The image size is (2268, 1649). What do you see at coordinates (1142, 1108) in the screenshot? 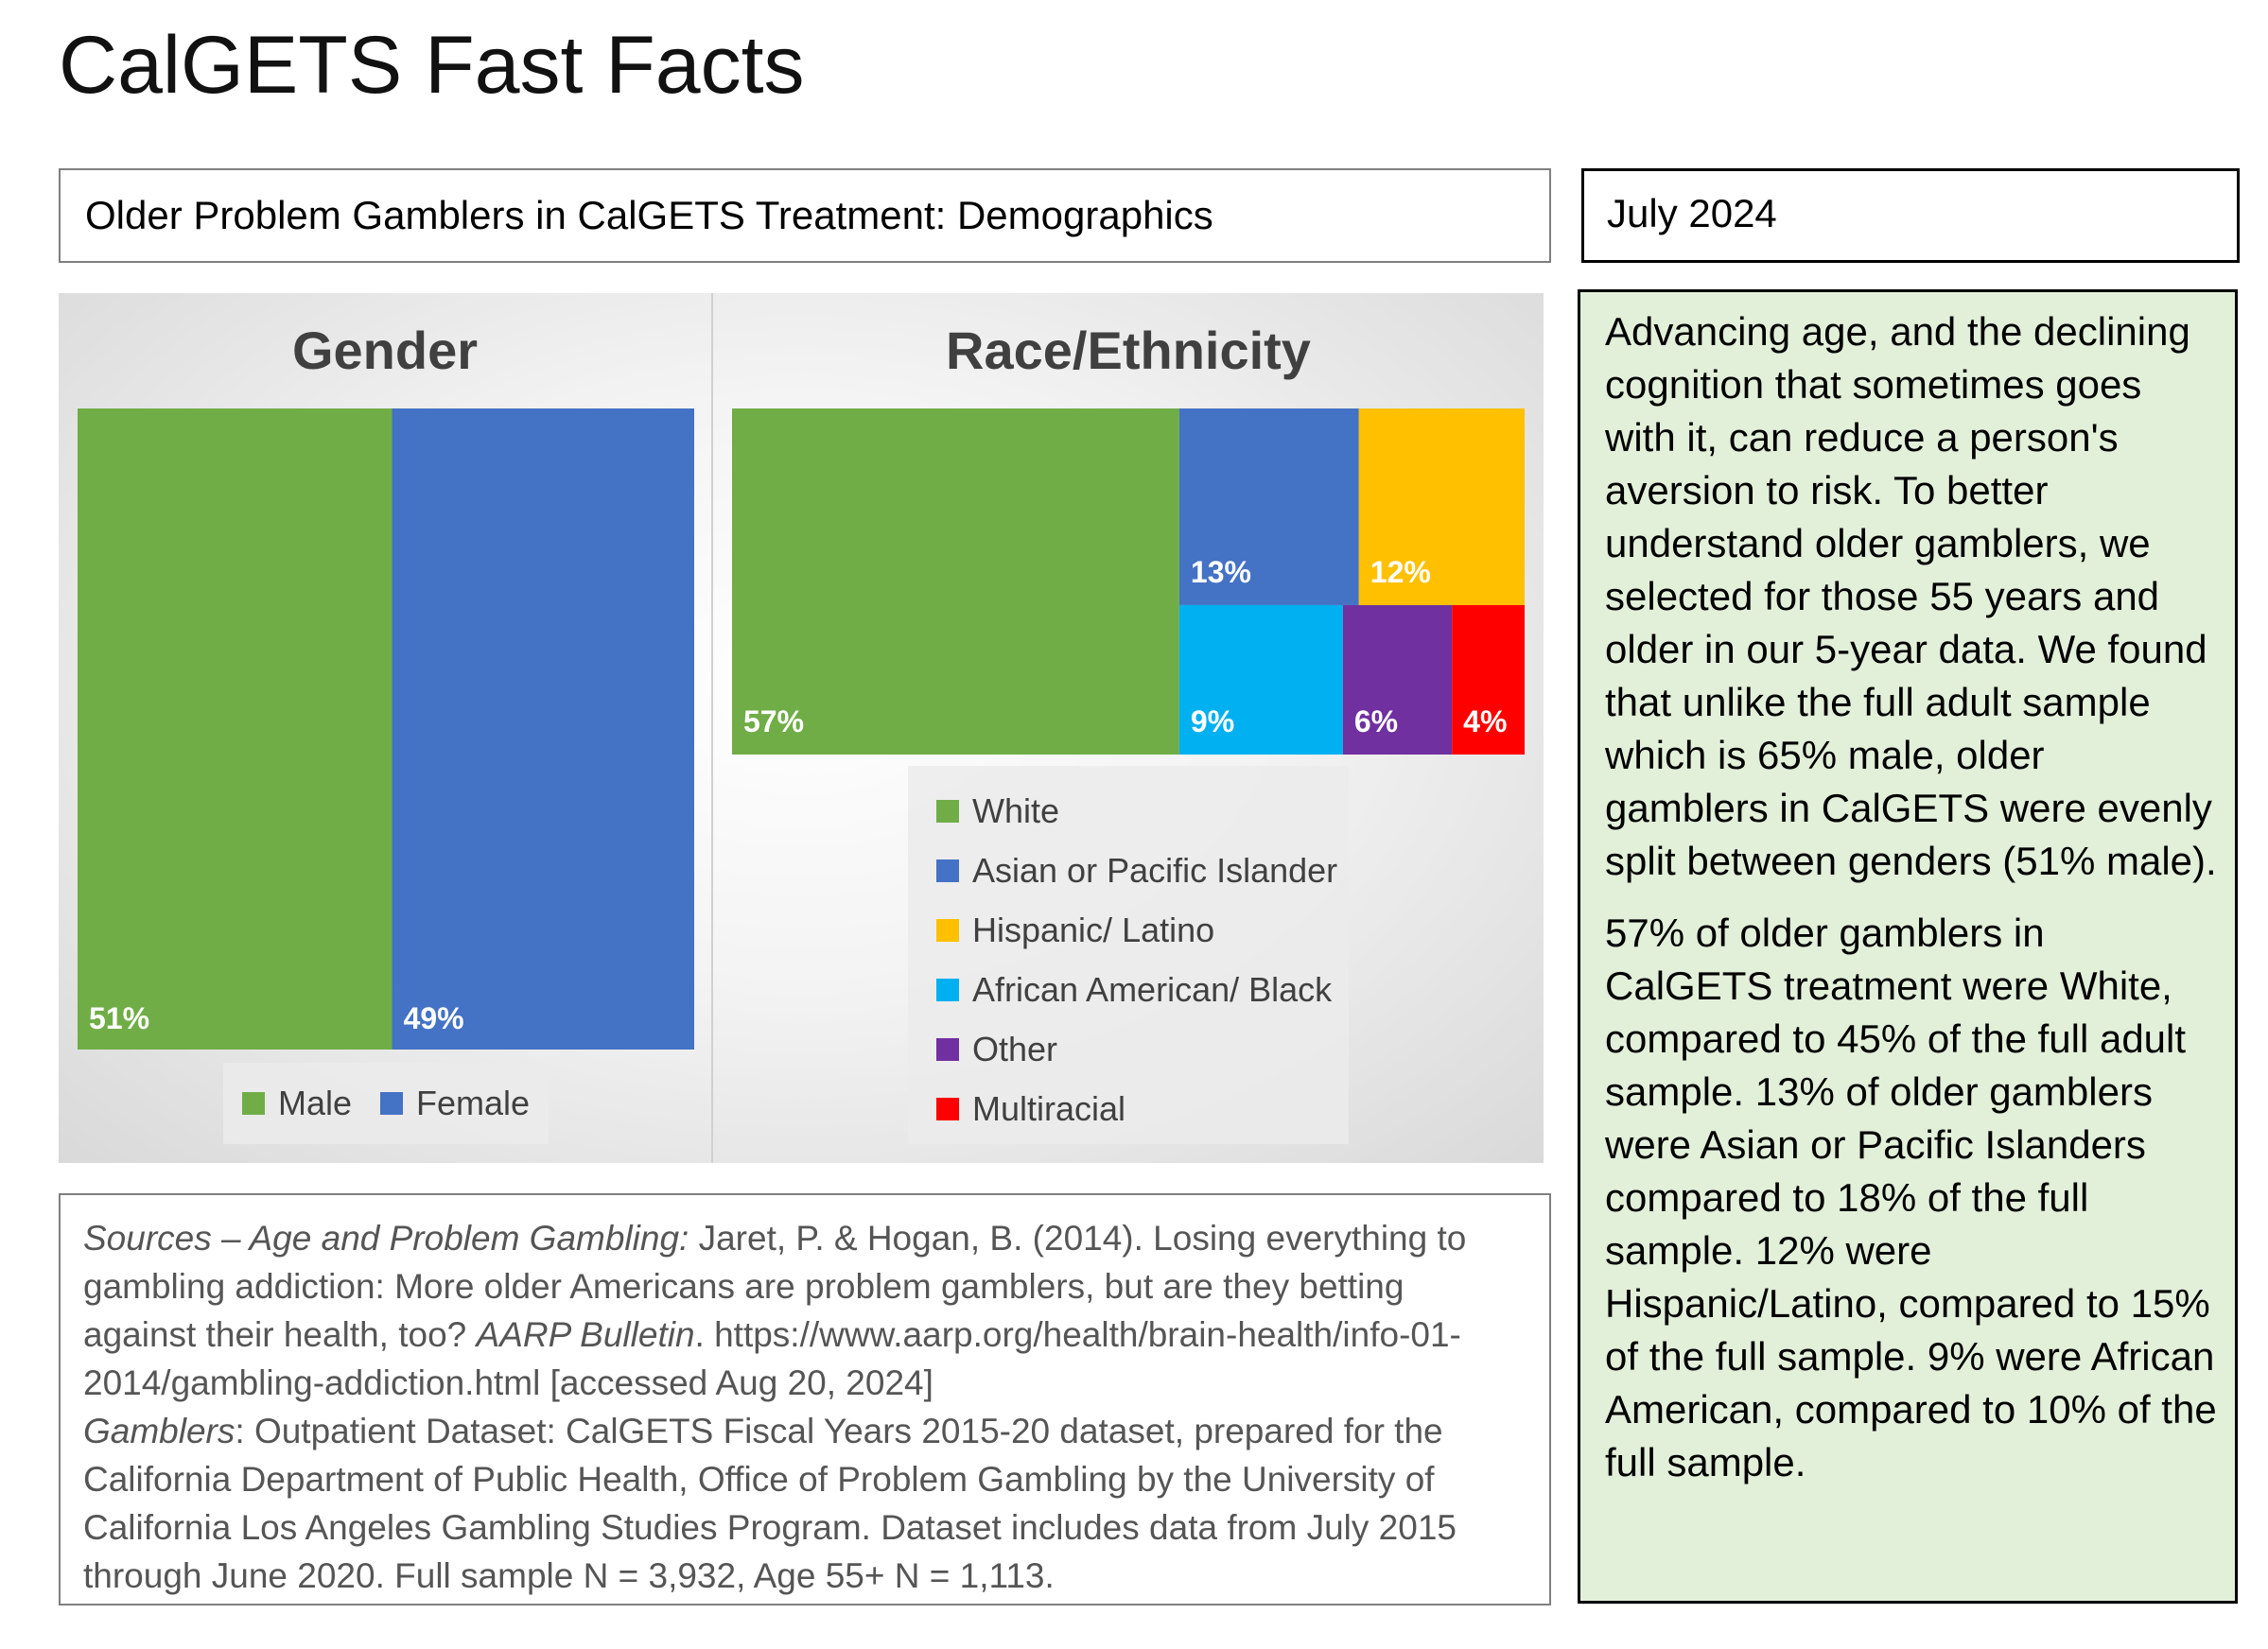
I see `legend-item-multiracial: Multiracial` at bounding box center [1142, 1108].